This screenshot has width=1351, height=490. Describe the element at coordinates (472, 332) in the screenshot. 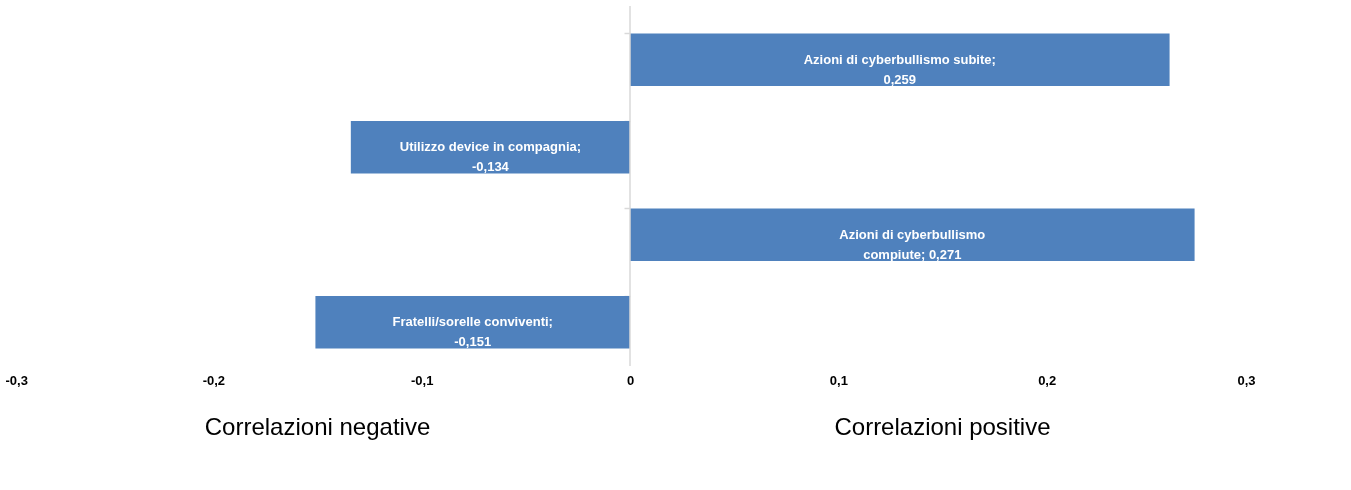

I see `data-label: Fratelli/sorelle conviventi; -0,151` at that location.